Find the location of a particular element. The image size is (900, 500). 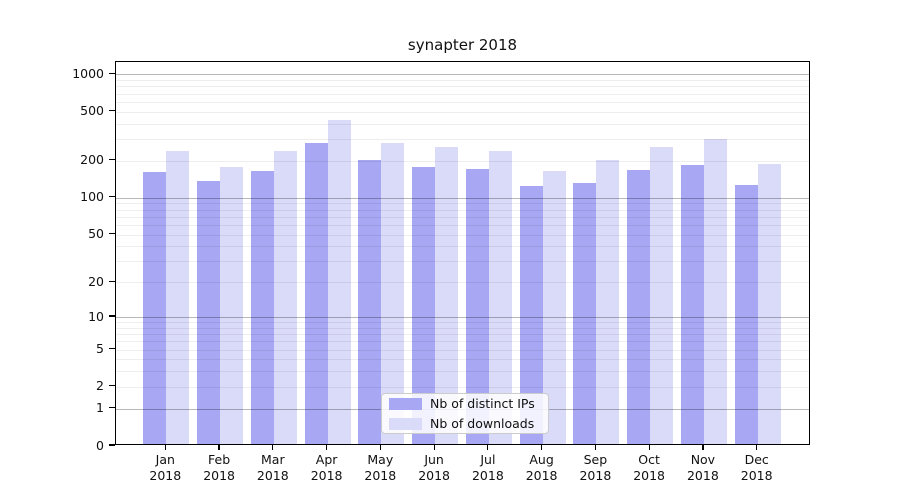

legend-item-downloads: Nb of downloads is located at coordinates (468, 423).